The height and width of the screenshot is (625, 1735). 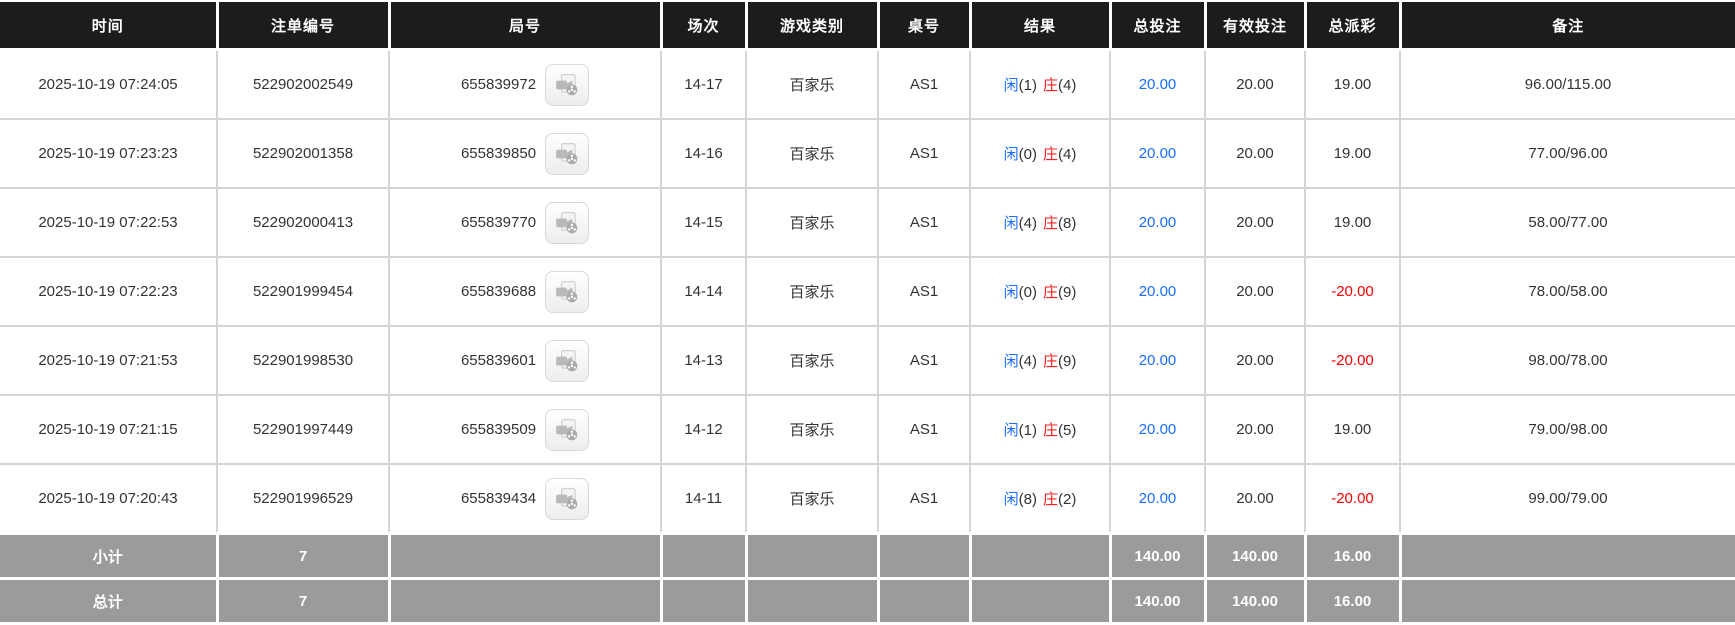 What do you see at coordinates (1255, 556) in the screenshot?
I see `subtotal-valid-bet: 140.00` at bounding box center [1255, 556].